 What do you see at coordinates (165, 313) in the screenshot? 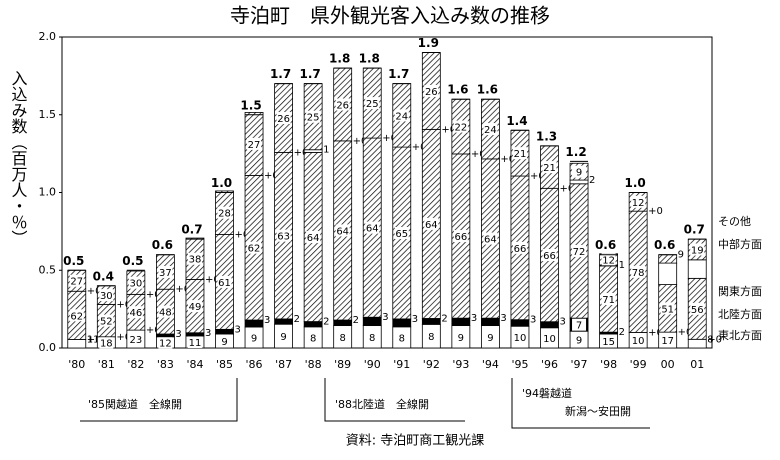
I see `segment-label: 48` at bounding box center [165, 313].